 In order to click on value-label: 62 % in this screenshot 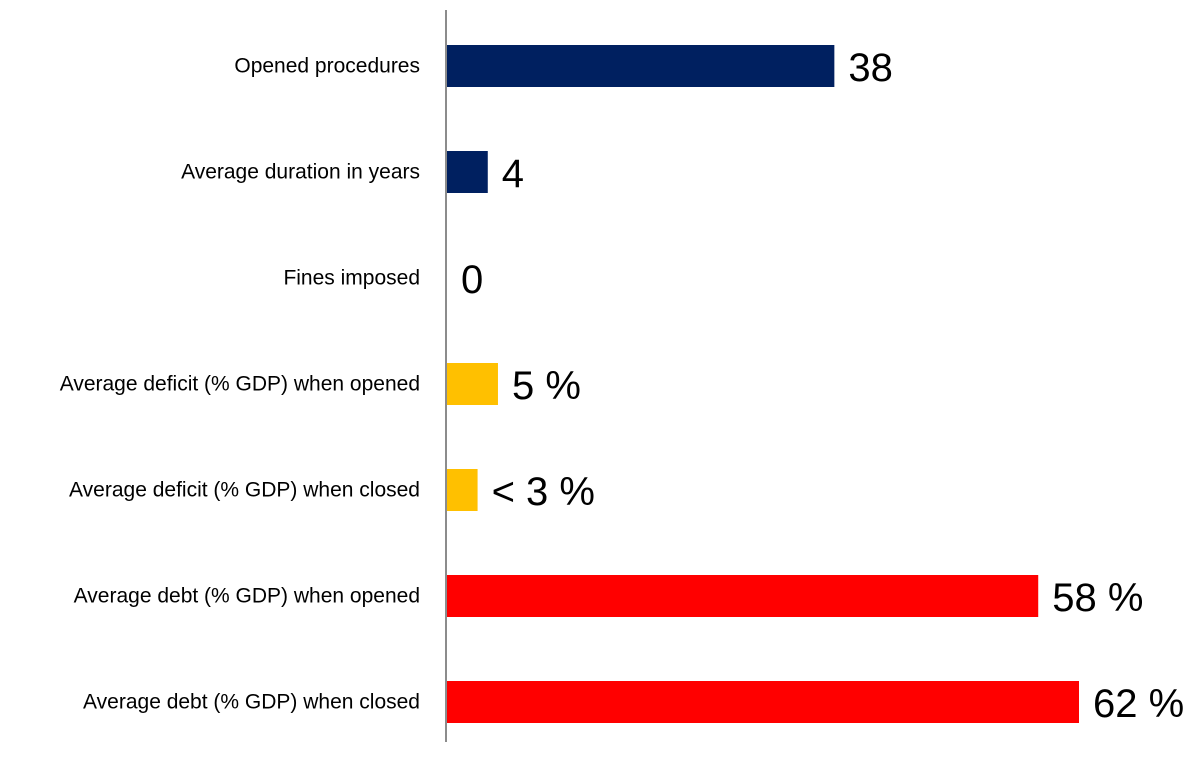, I will do `click(1138, 704)`.